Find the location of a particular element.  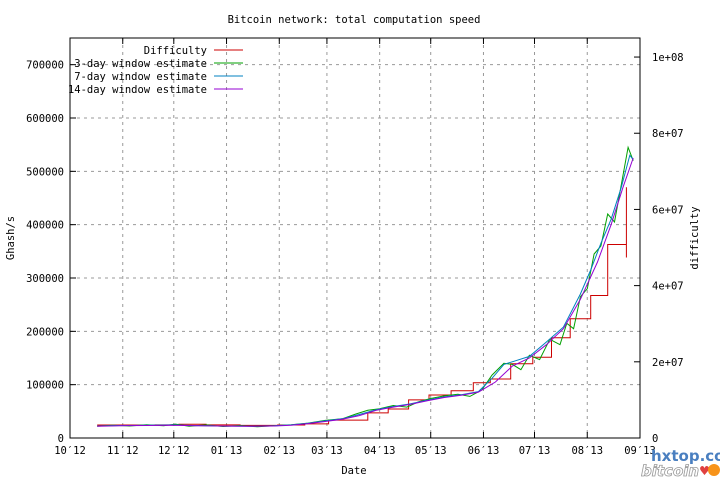

y-tick-label: 300000 is located at coordinates (45, 279).